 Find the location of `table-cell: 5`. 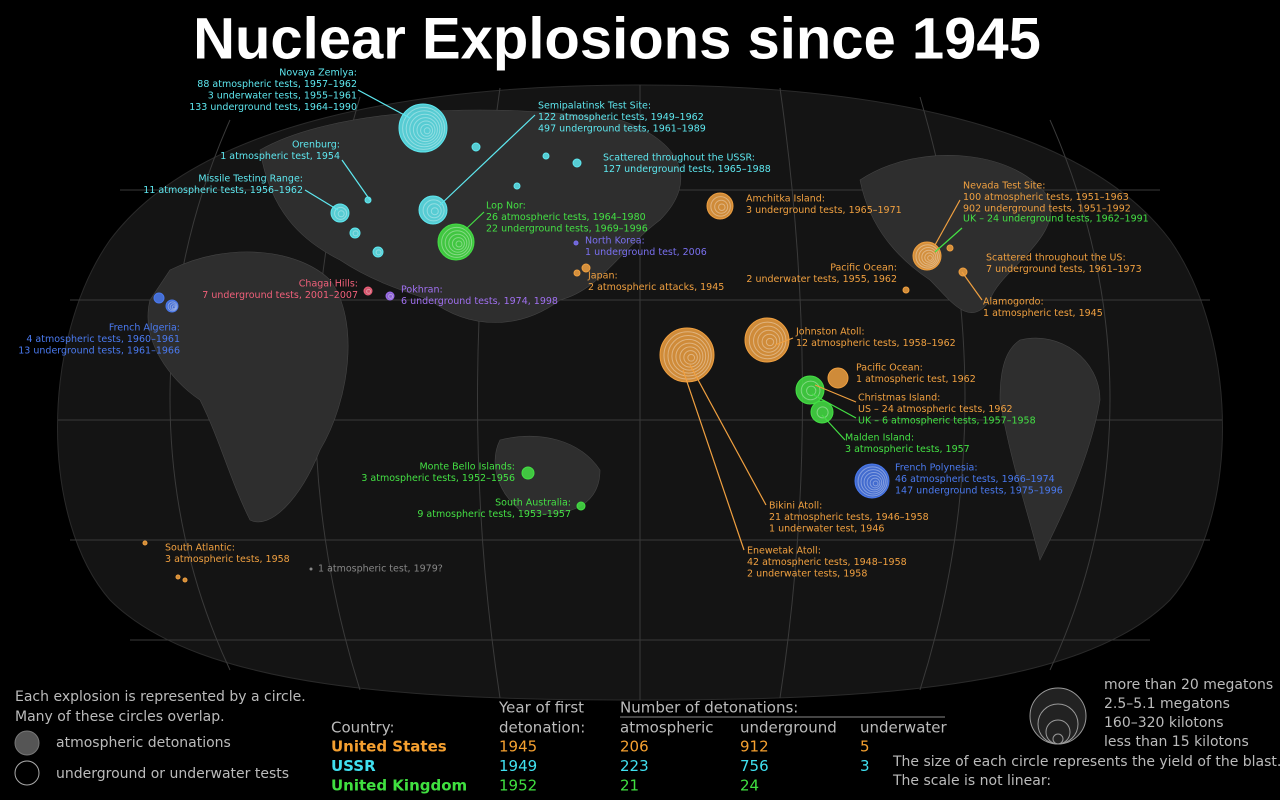

table-cell: 5 is located at coordinates (865, 747).